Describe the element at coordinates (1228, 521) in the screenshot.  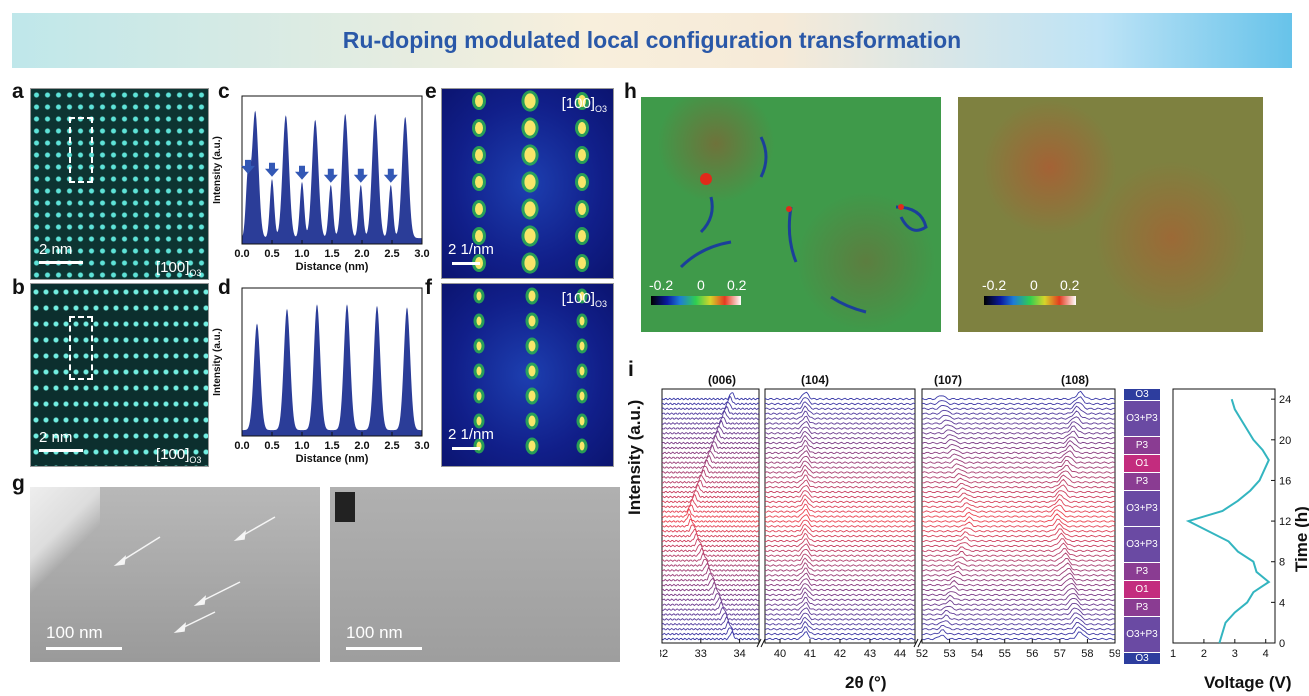
I see `voltage-time-curve` at that location.